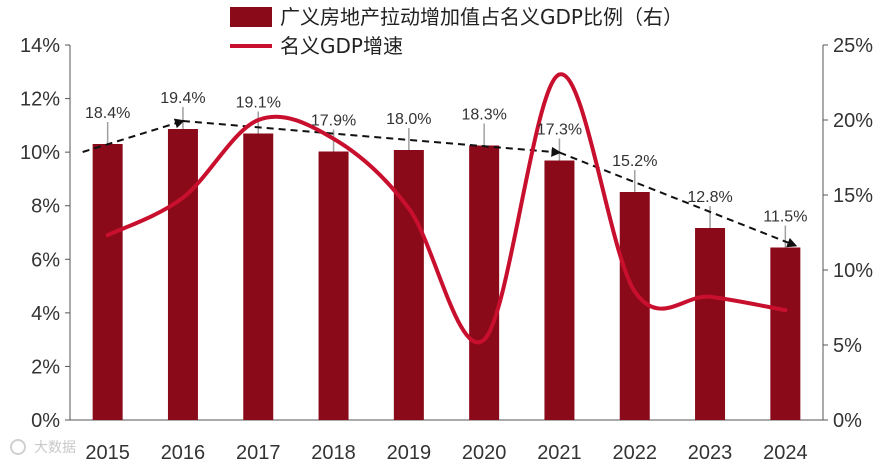 This screenshot has width=895, height=465. Describe the element at coordinates (182, 98) in the screenshot. I see `bar-data-label: 19.4%` at that location.